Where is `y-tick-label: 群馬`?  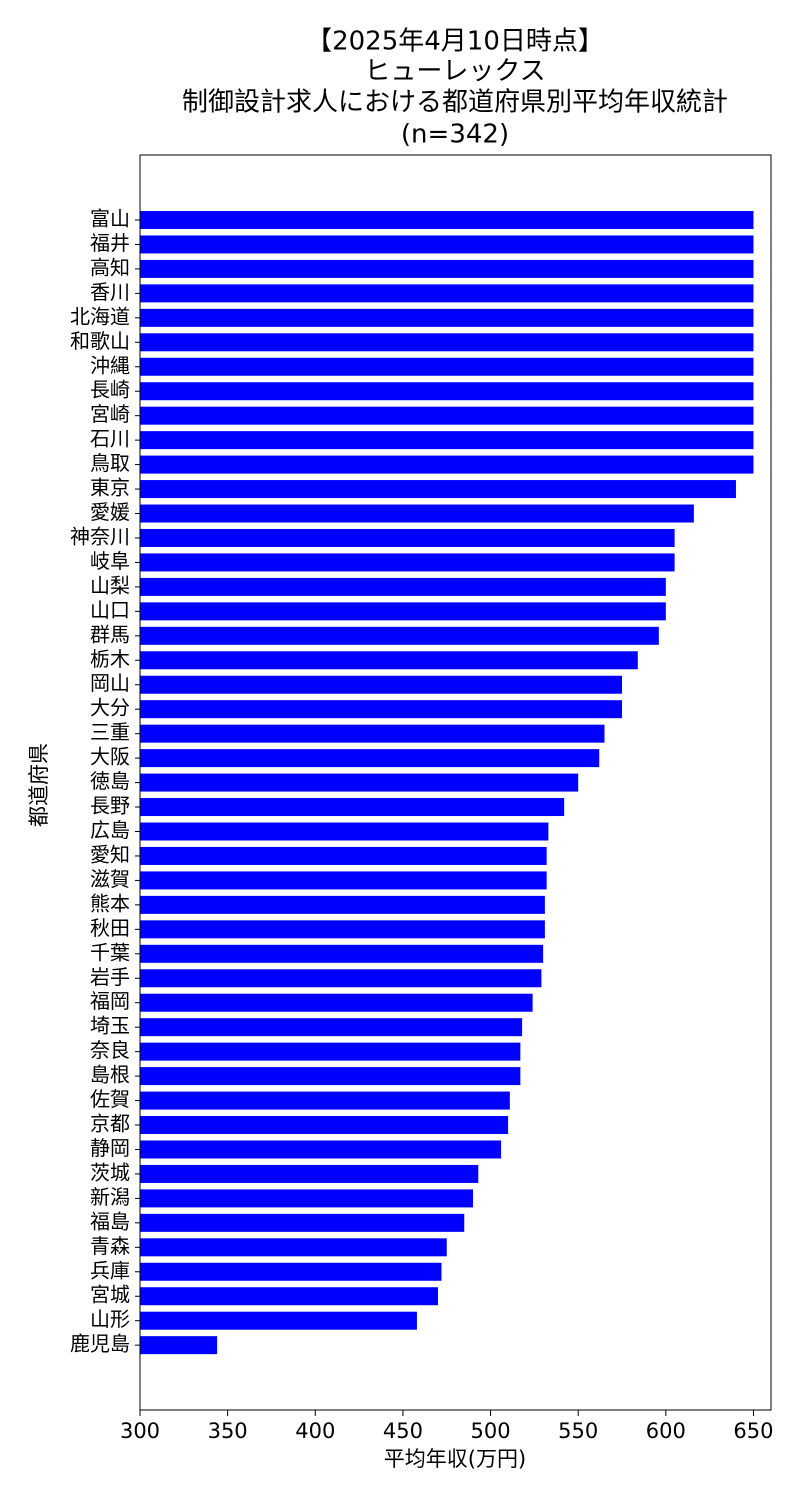
y-tick-label: 群馬 is located at coordinates (110, 634).